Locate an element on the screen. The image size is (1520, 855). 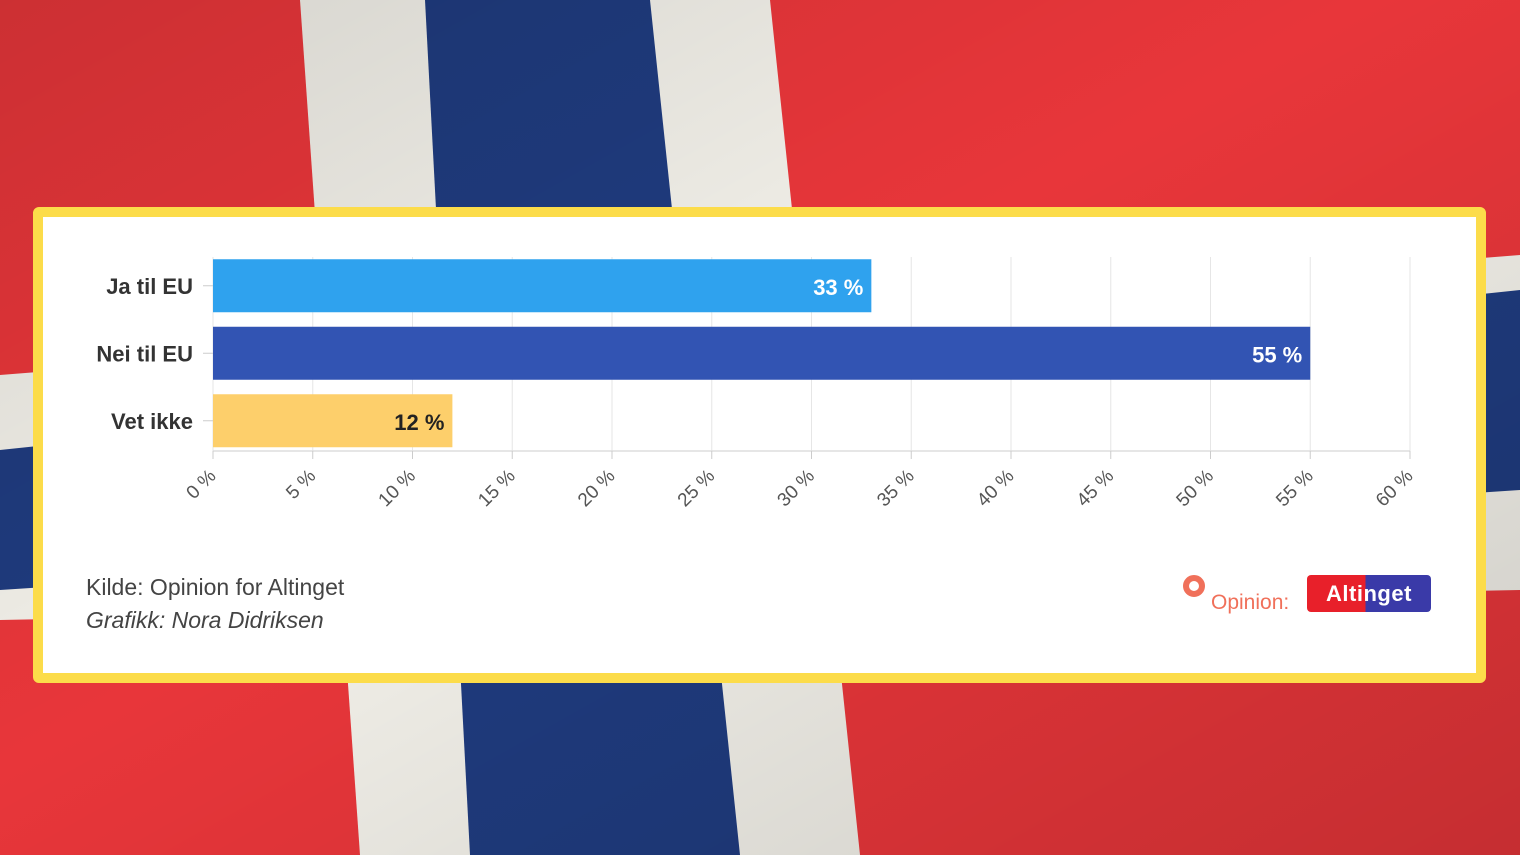
x-tick-label: 40 % is located at coordinates (996, 489).